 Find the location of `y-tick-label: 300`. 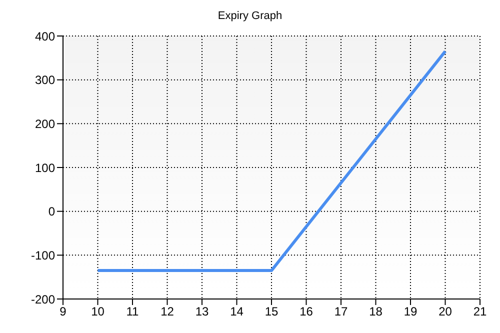

y-tick-label: 300 is located at coordinates (45, 80).